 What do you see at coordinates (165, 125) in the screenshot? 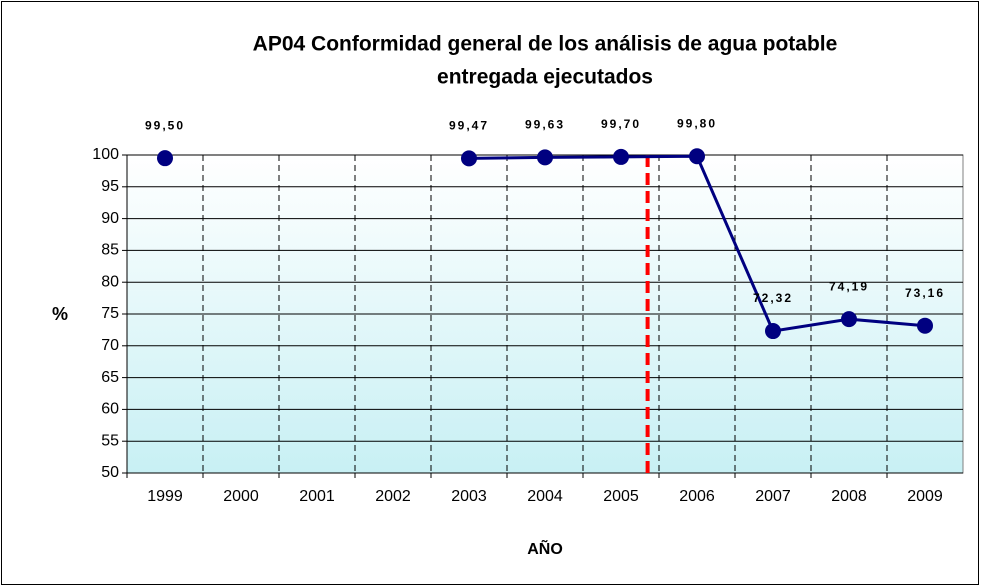
I see `data-label: 99,50` at bounding box center [165, 125].